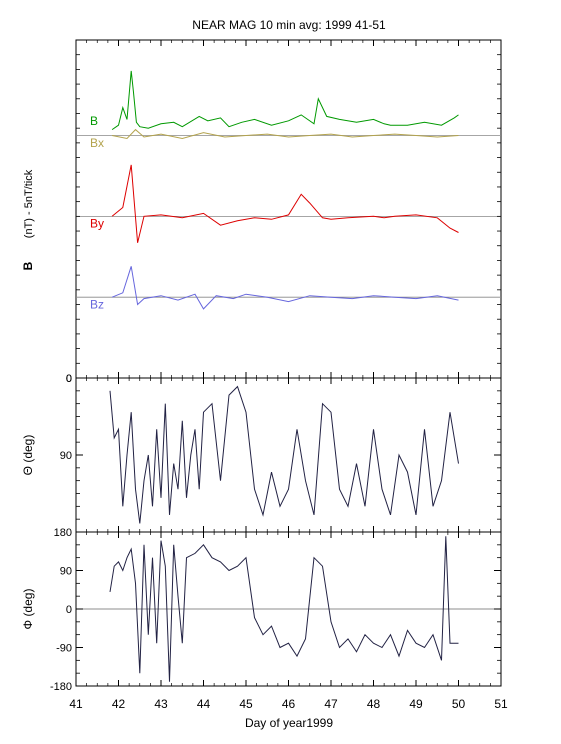 The width and height of the screenshot is (561, 744). Describe the element at coordinates (501, 704) in the screenshot. I see `xtick-label: 51` at that location.